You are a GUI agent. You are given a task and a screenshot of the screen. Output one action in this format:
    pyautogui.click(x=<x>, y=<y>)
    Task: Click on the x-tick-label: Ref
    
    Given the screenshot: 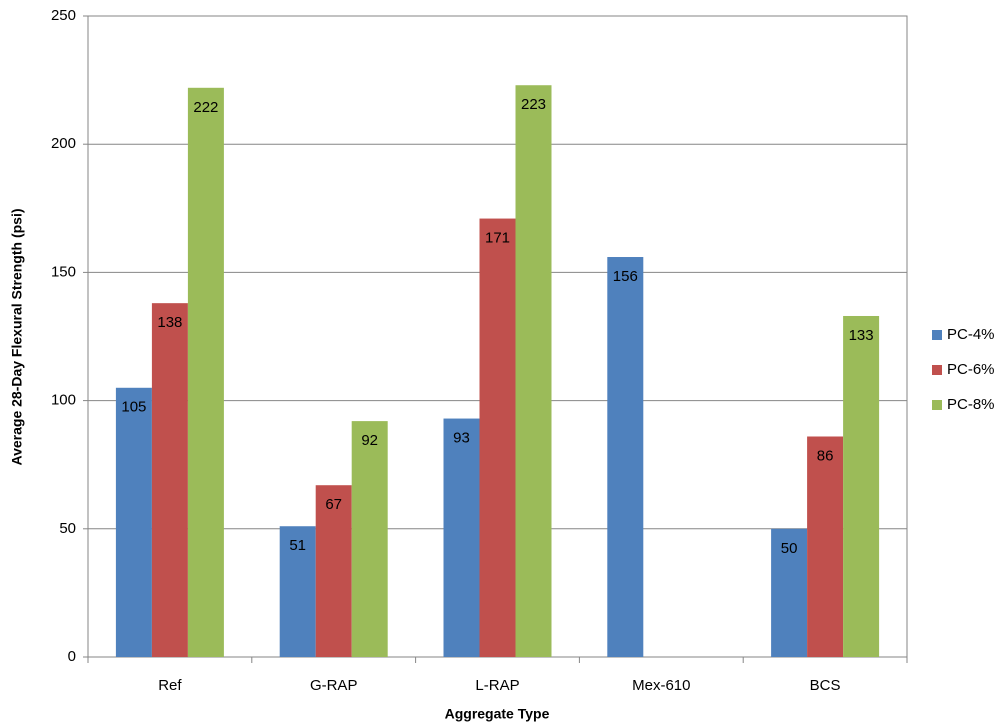 What is the action you would take?
    pyautogui.click(x=170, y=685)
    